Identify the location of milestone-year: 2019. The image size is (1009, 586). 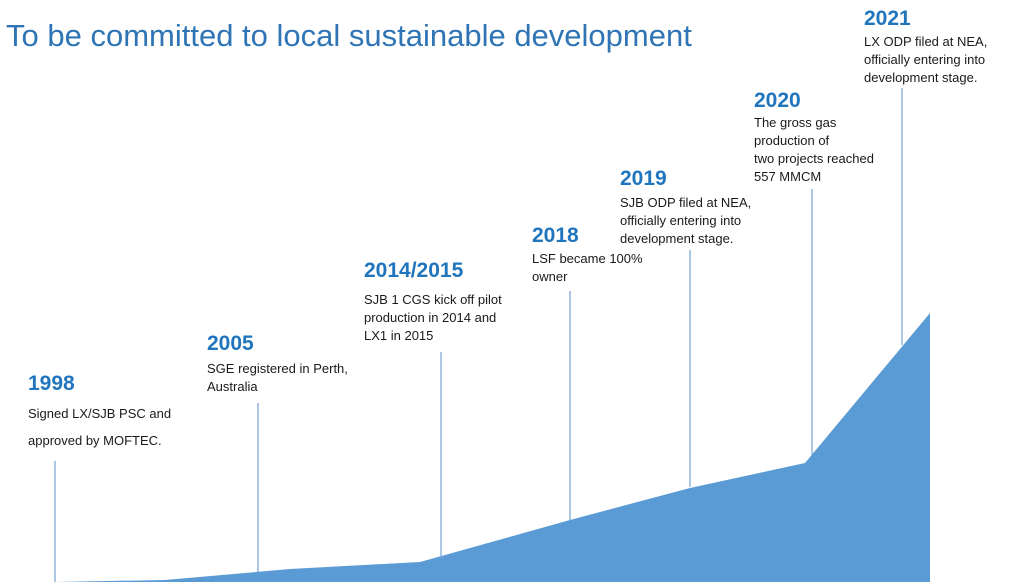
(643, 178).